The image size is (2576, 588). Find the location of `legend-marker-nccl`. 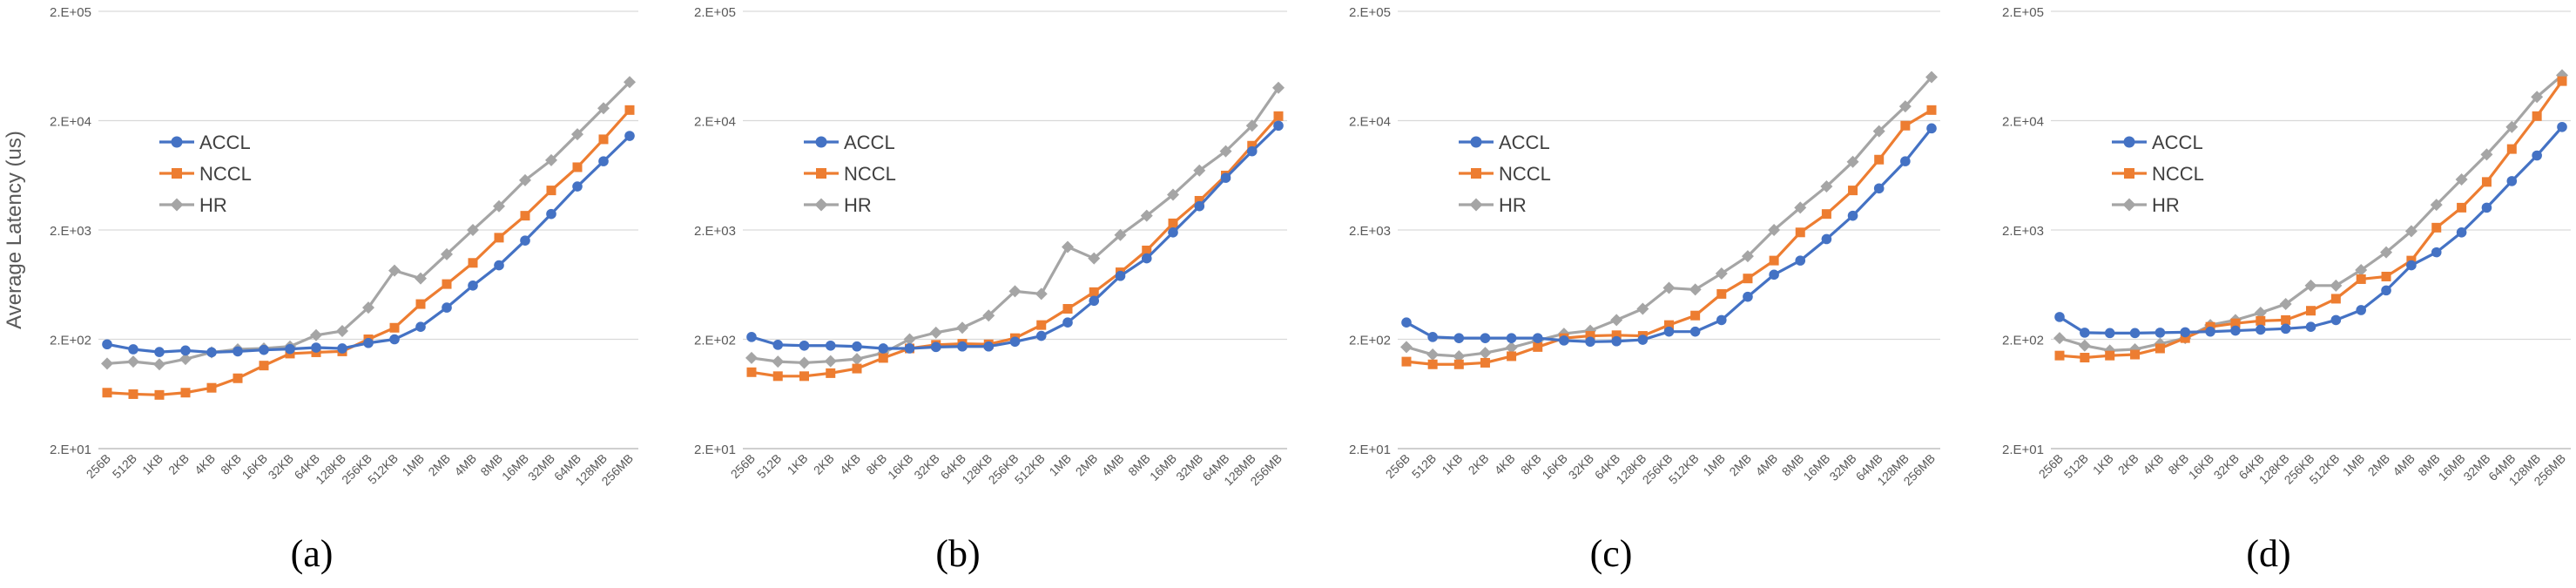

legend-marker-nccl is located at coordinates (2129, 173).